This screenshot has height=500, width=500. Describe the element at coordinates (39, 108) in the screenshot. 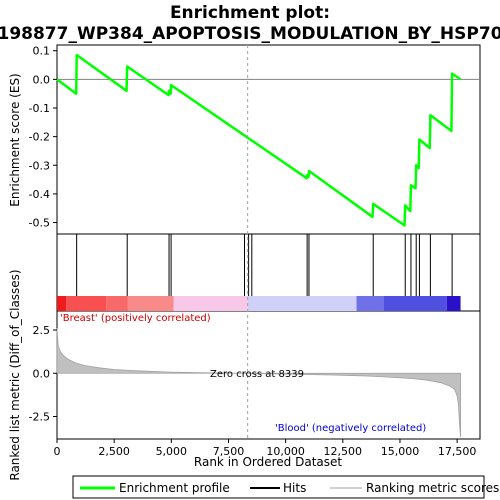

I see `es-ytick-label: -0.1` at that location.